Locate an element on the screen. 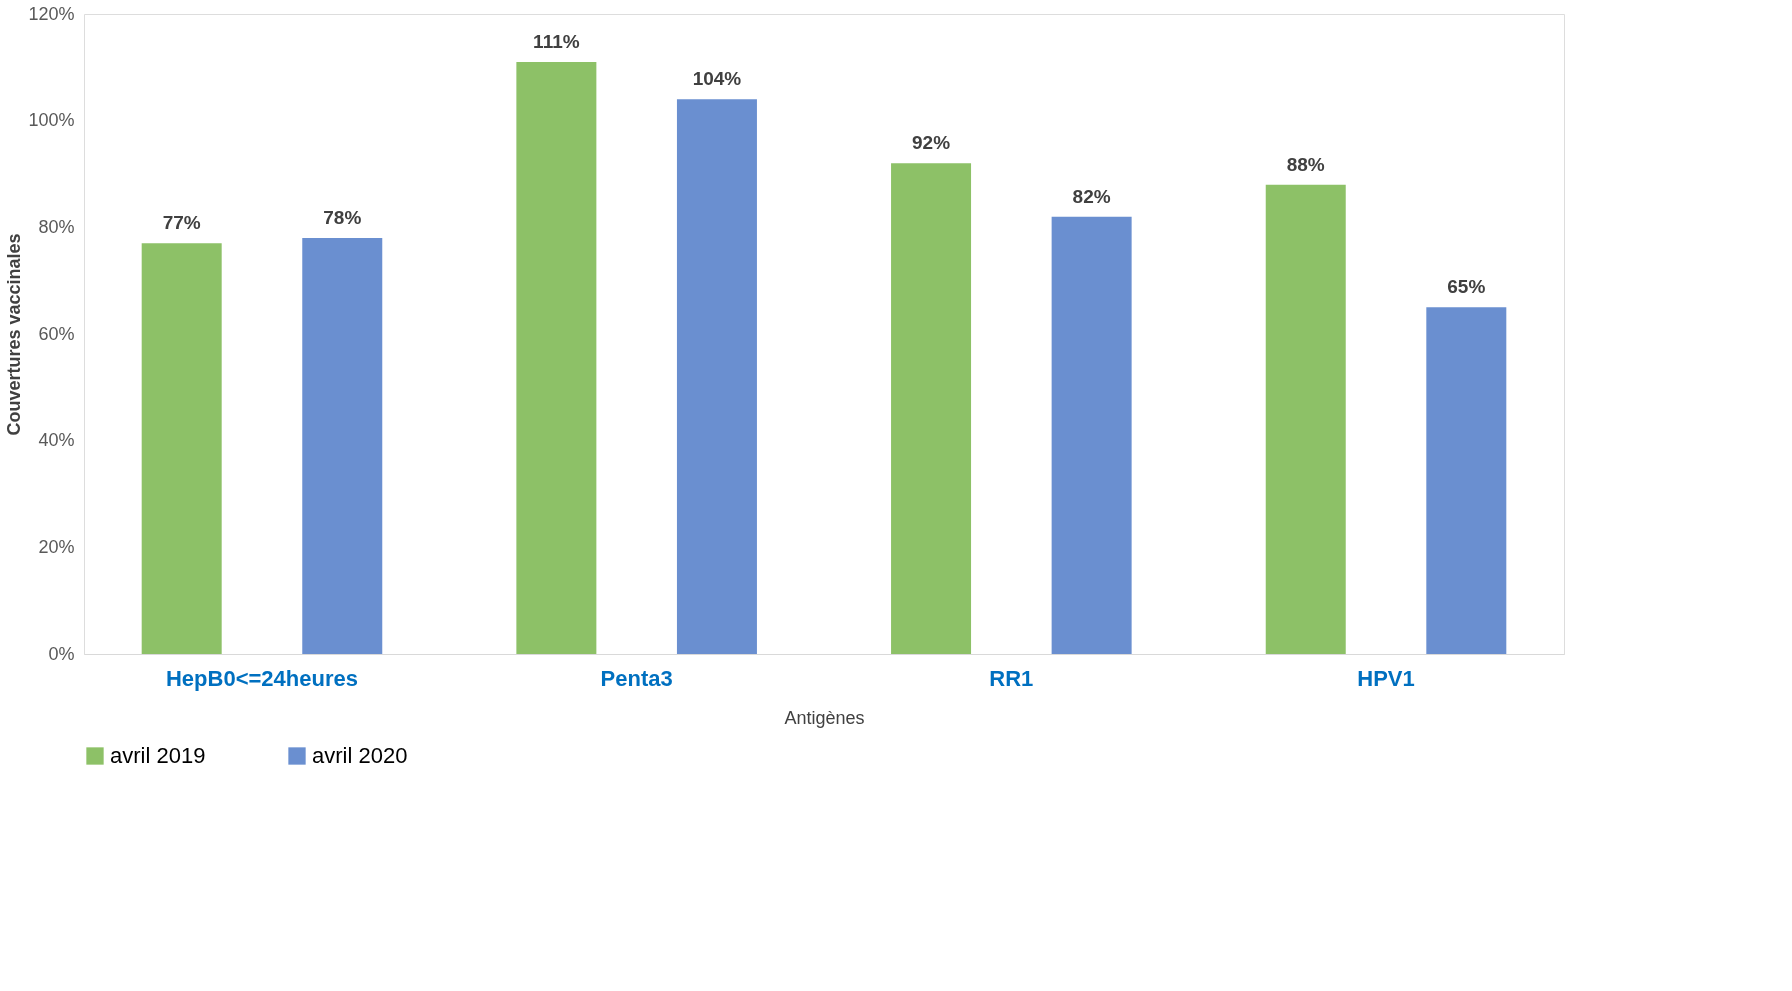 The width and height of the screenshot is (1792, 991). data-label: 65% is located at coordinates (1466, 287).